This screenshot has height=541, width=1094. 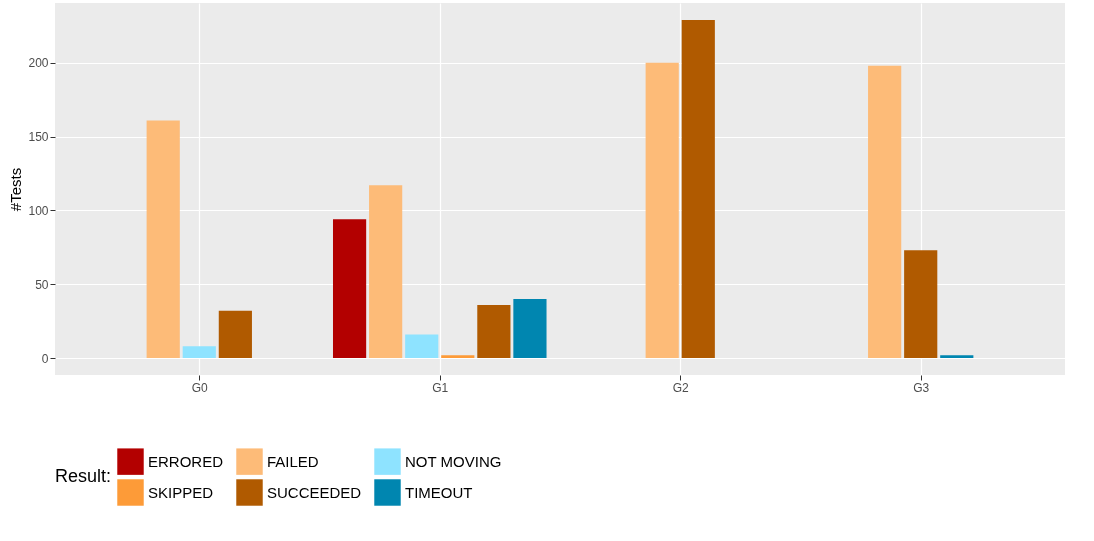 What do you see at coordinates (45, 358) in the screenshot?
I see `y-tick-label: 0` at bounding box center [45, 358].